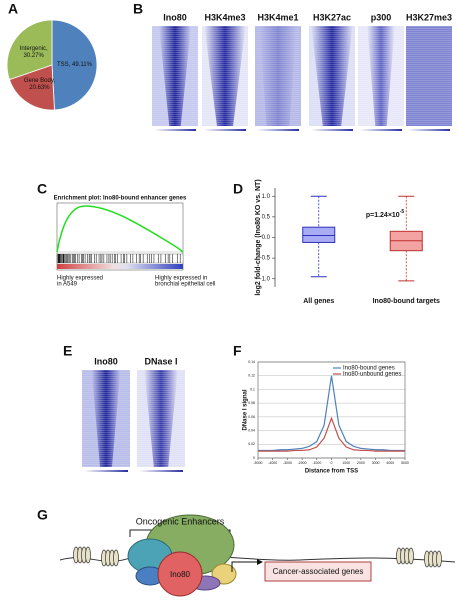 Image resolution: width=458 pixels, height=600 pixels. I want to click on y-tick-label: -0.5, so click(265, 259).